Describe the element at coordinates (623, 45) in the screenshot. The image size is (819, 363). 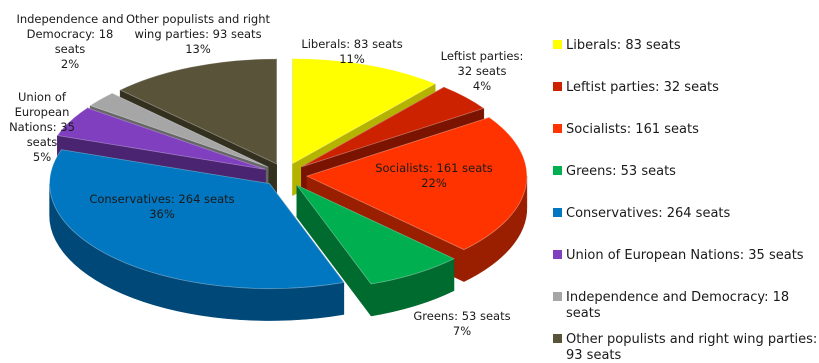
I see `legend-label: Liberals: 83 seats` at that location.